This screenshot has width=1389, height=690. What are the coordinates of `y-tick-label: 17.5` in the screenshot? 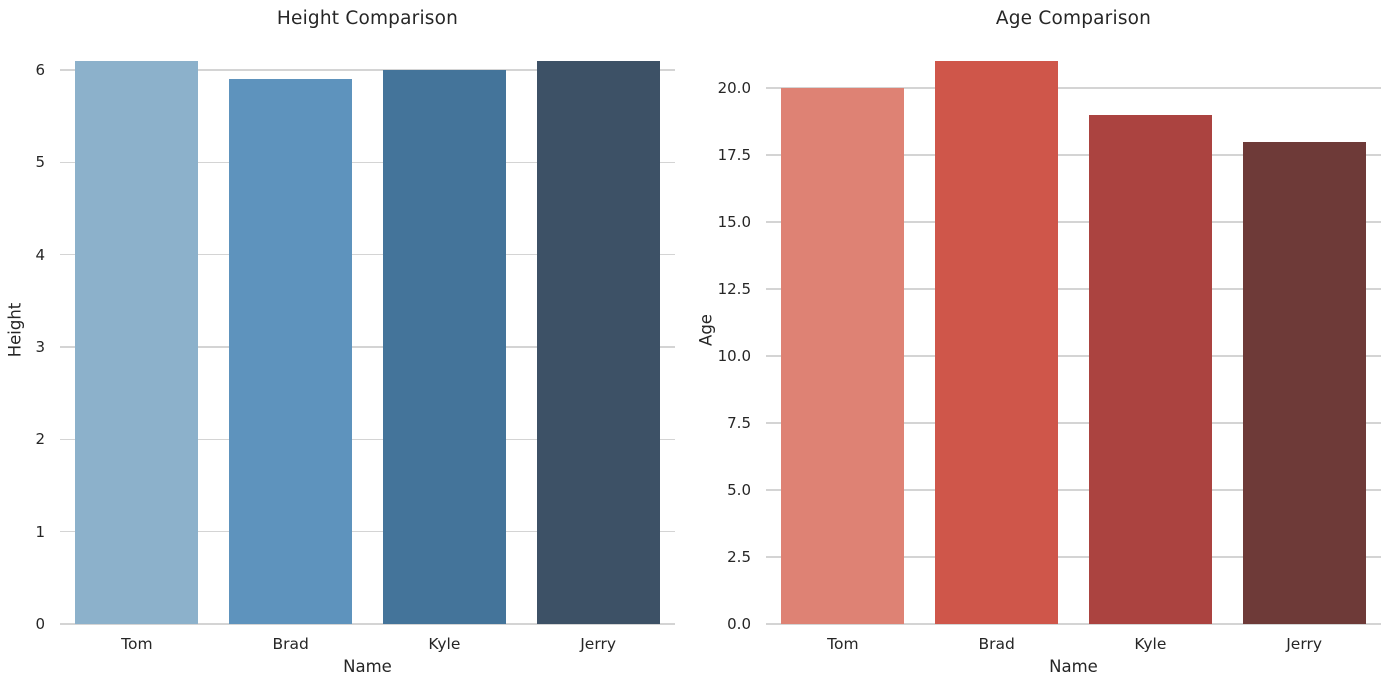 It's located at (734, 154).